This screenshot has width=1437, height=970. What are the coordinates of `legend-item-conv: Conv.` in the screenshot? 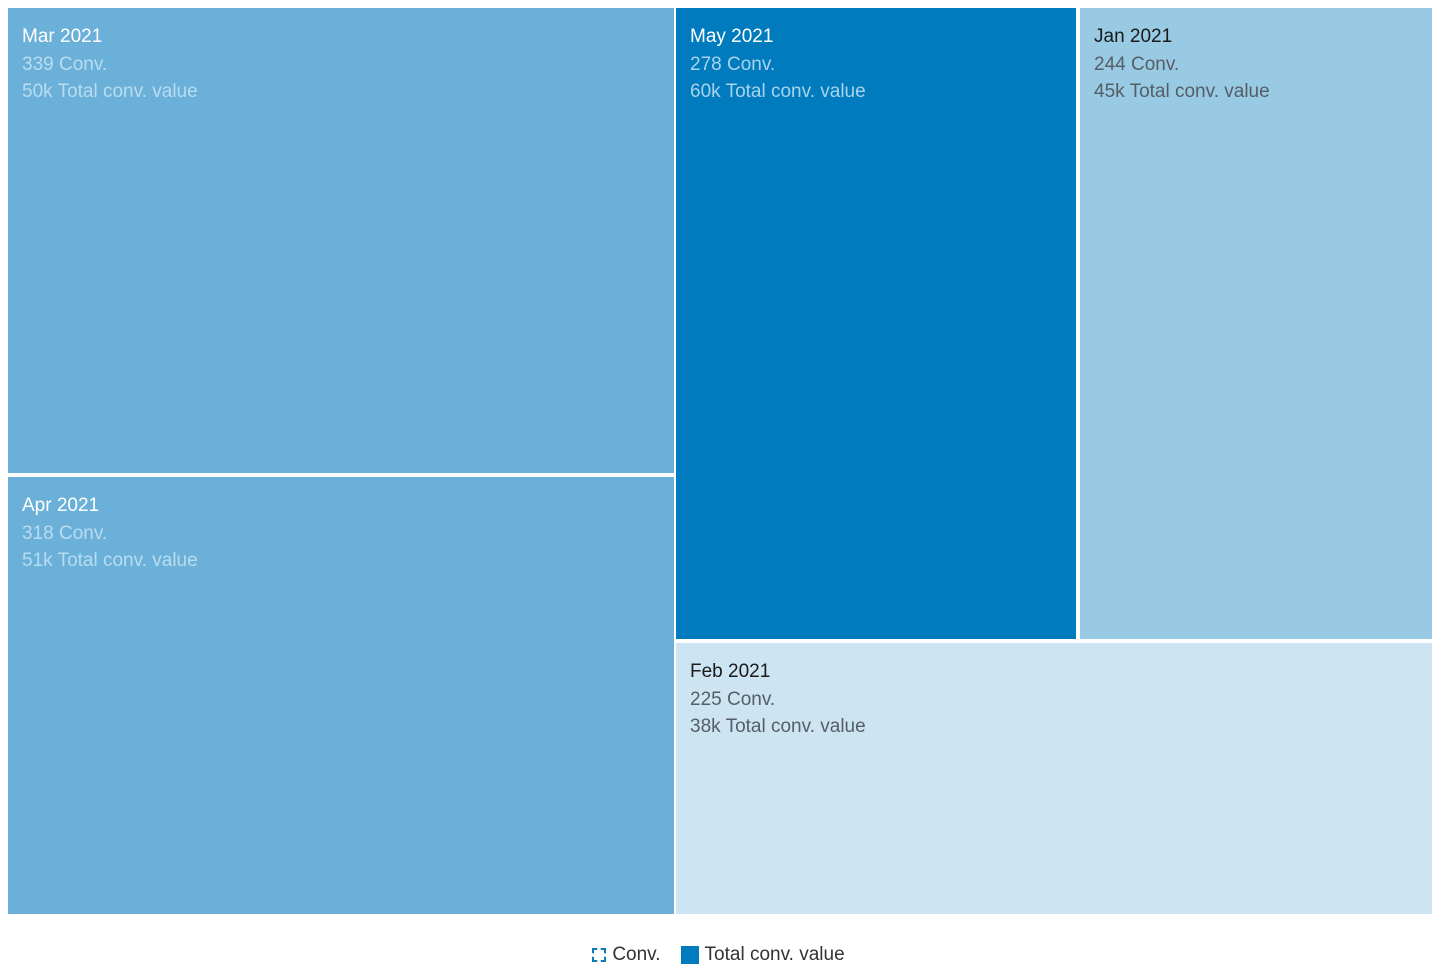 It's located at (626, 955).